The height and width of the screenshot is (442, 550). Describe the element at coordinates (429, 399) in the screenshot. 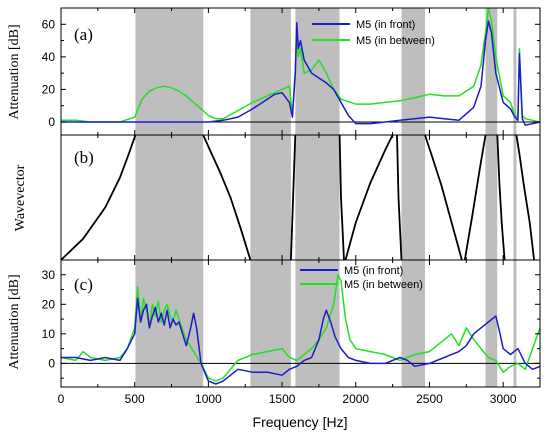

I see `x-tick-label-2500: 2500` at that location.